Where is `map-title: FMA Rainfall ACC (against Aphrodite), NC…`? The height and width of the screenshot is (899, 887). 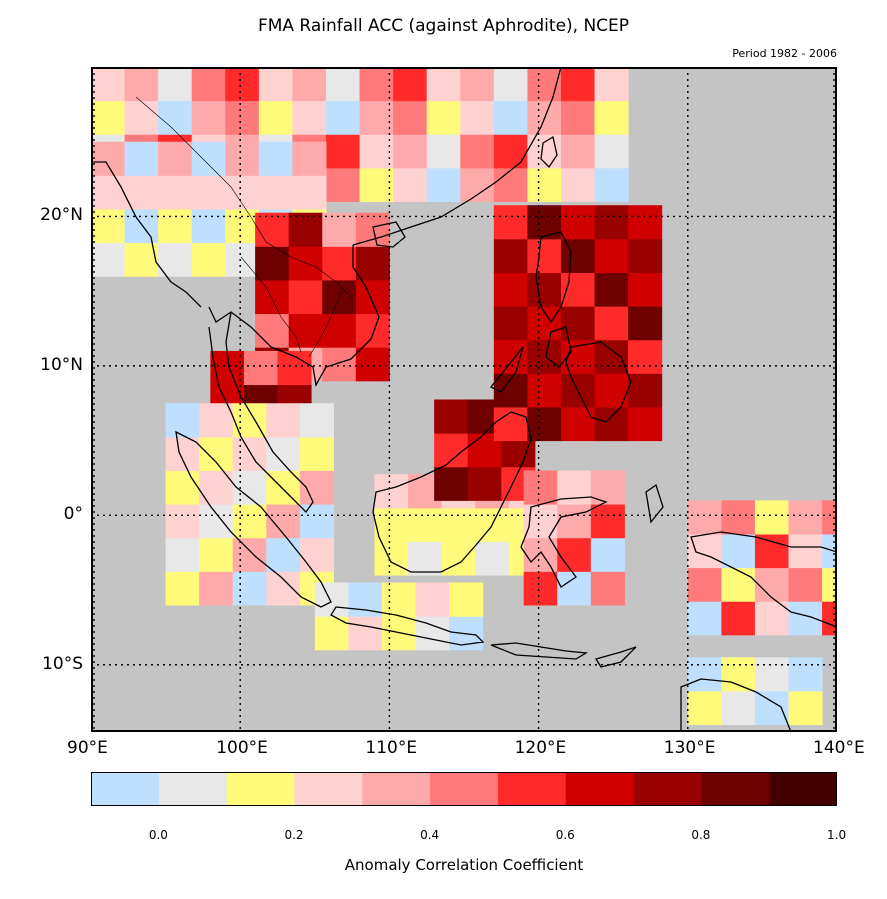
map-title: FMA Rainfall ACC (against Aphrodite), NC… is located at coordinates (443, 26).